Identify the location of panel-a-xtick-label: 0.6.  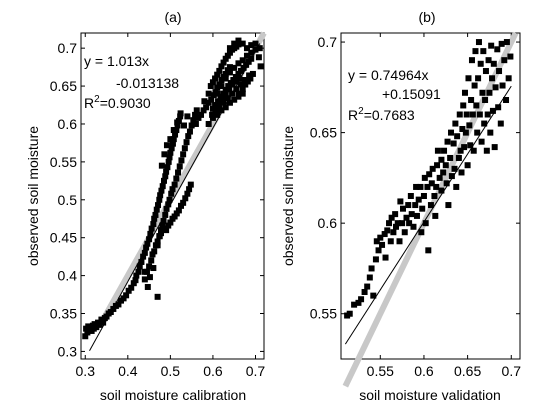
(213, 371).